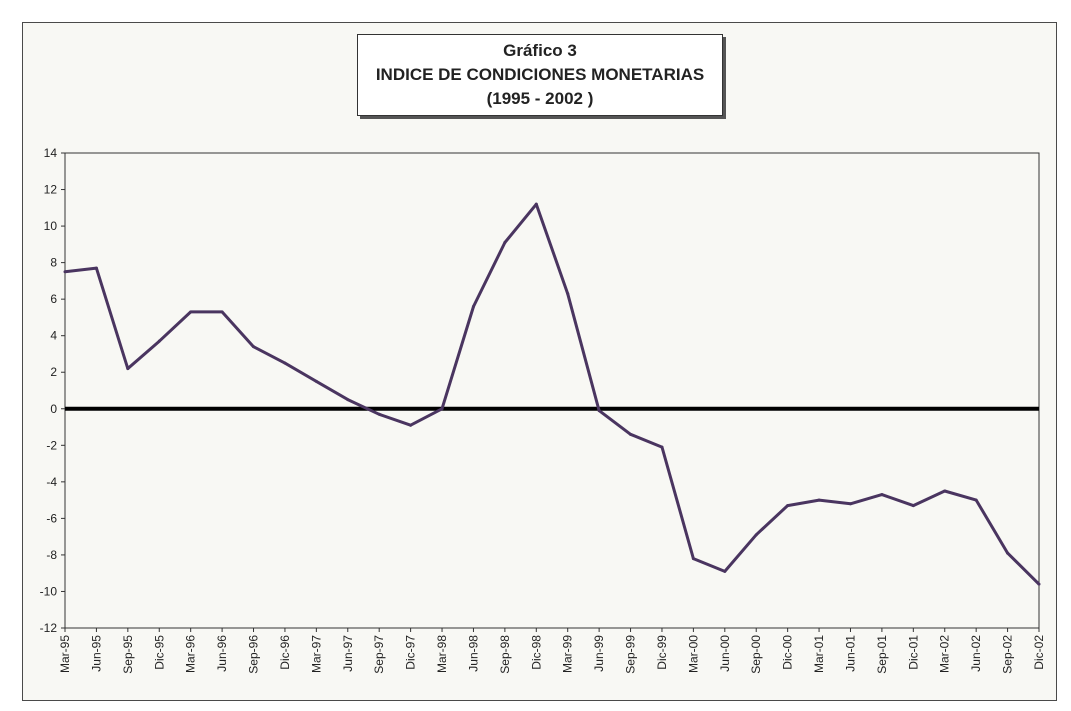  What do you see at coordinates (53, 299) in the screenshot?
I see `y-tick-label: 6` at bounding box center [53, 299].